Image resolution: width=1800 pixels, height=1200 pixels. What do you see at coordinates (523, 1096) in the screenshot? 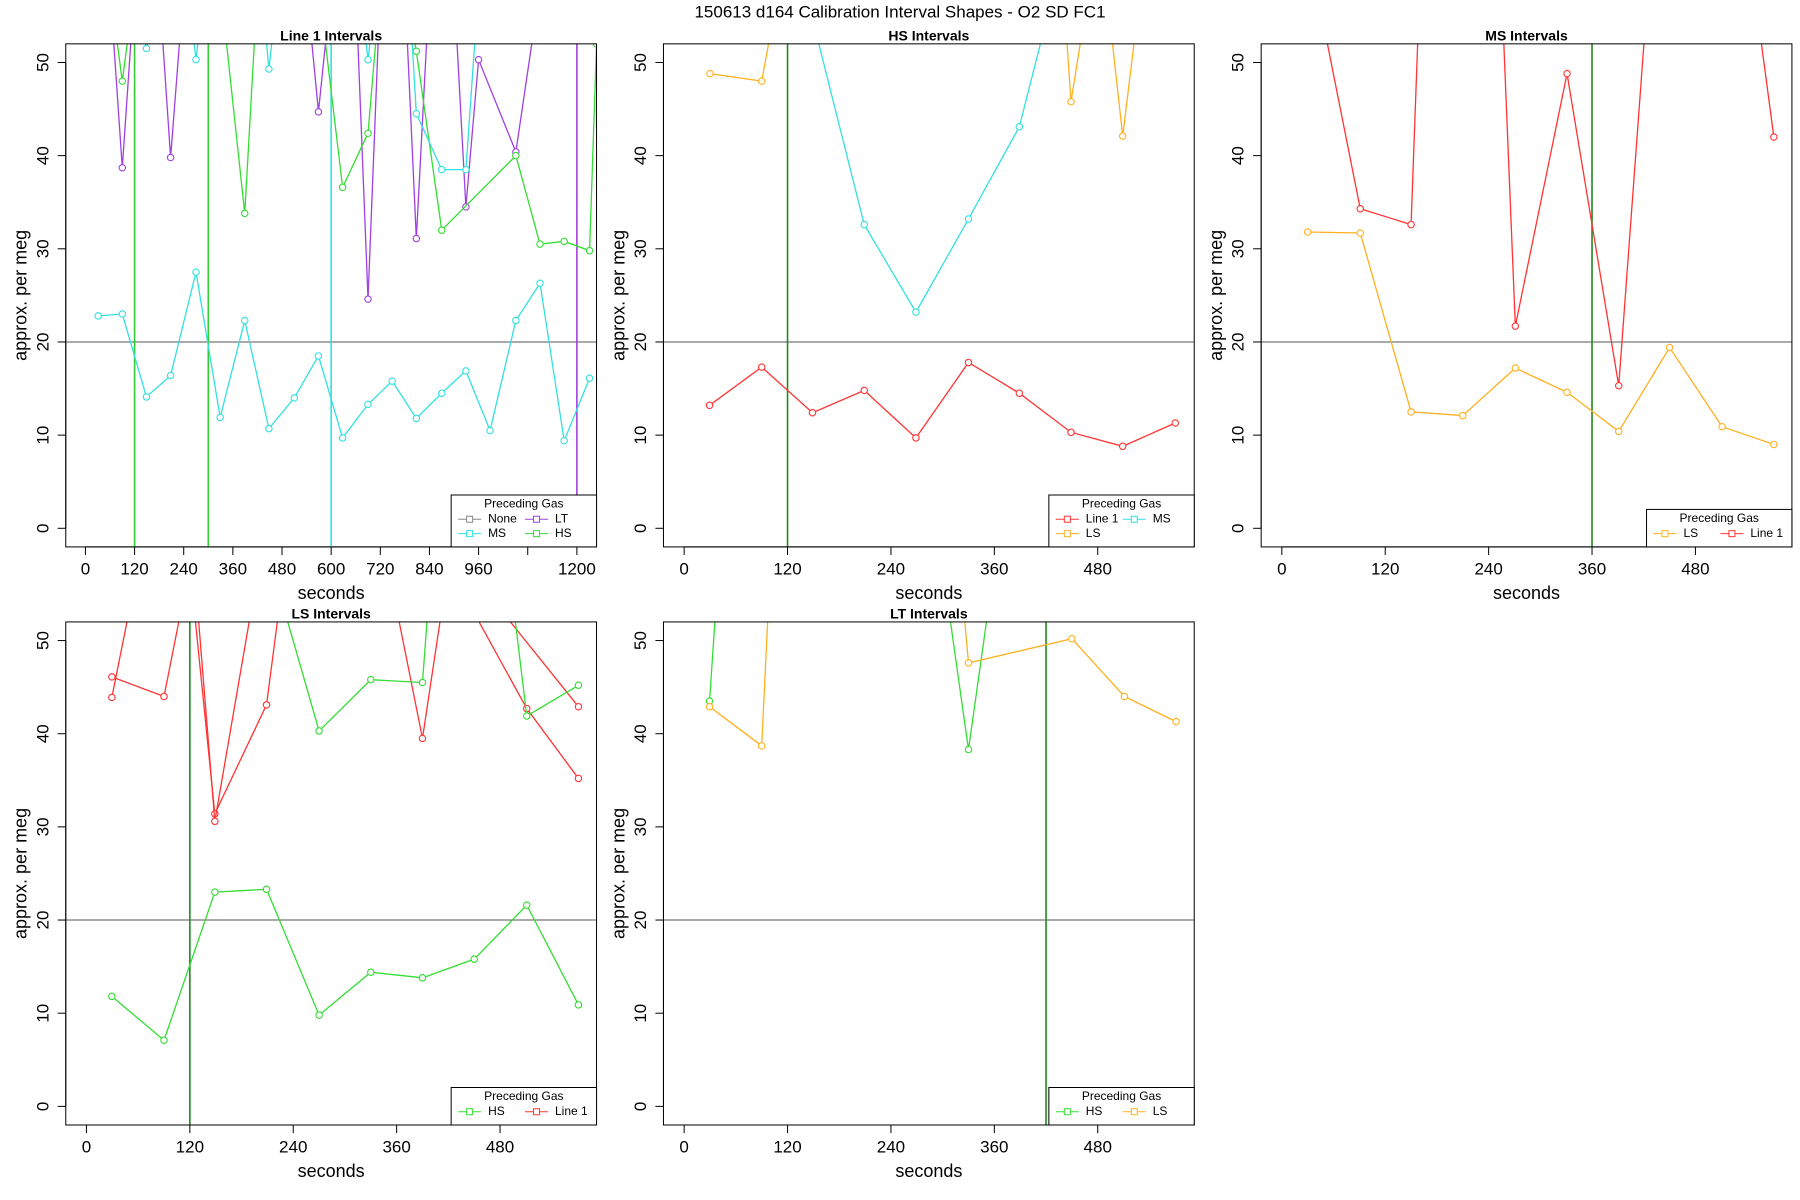
I see `legend-title: Preceding Gas` at bounding box center [523, 1096].